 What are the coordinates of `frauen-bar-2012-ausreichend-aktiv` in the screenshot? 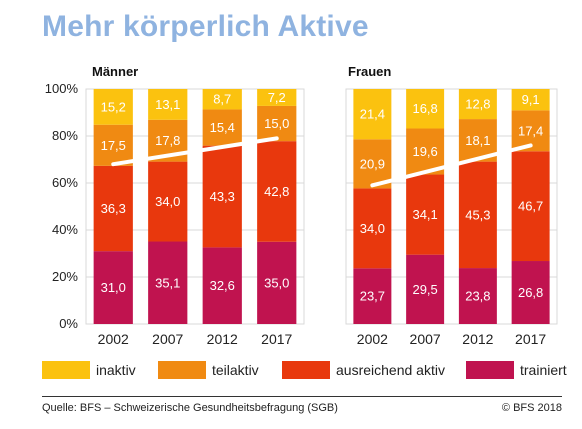 It's located at (477, 215).